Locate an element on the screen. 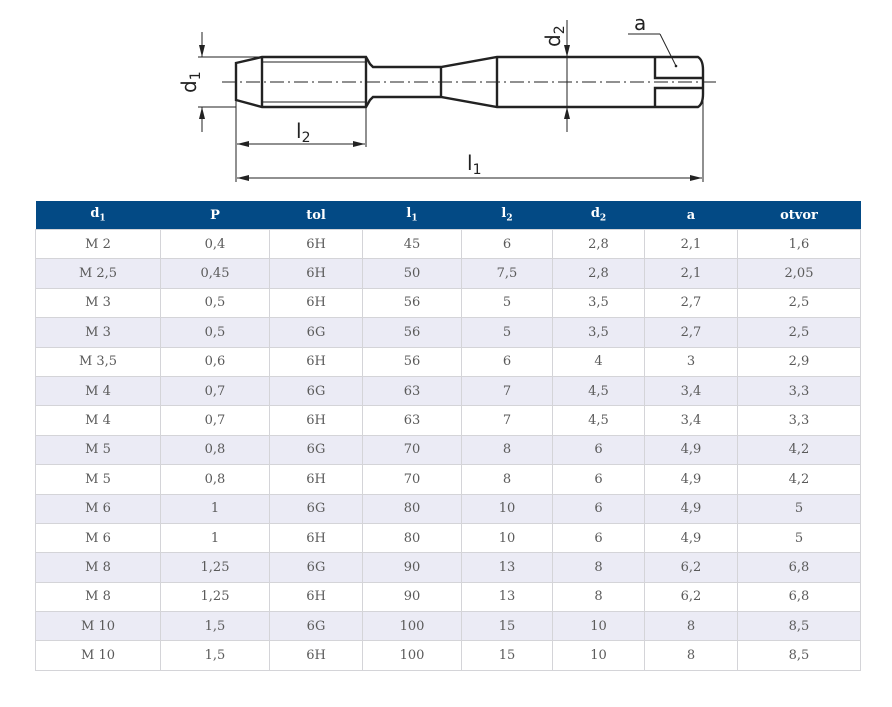 The height and width of the screenshot is (707, 892). column-header: l1 is located at coordinates (412, 215).